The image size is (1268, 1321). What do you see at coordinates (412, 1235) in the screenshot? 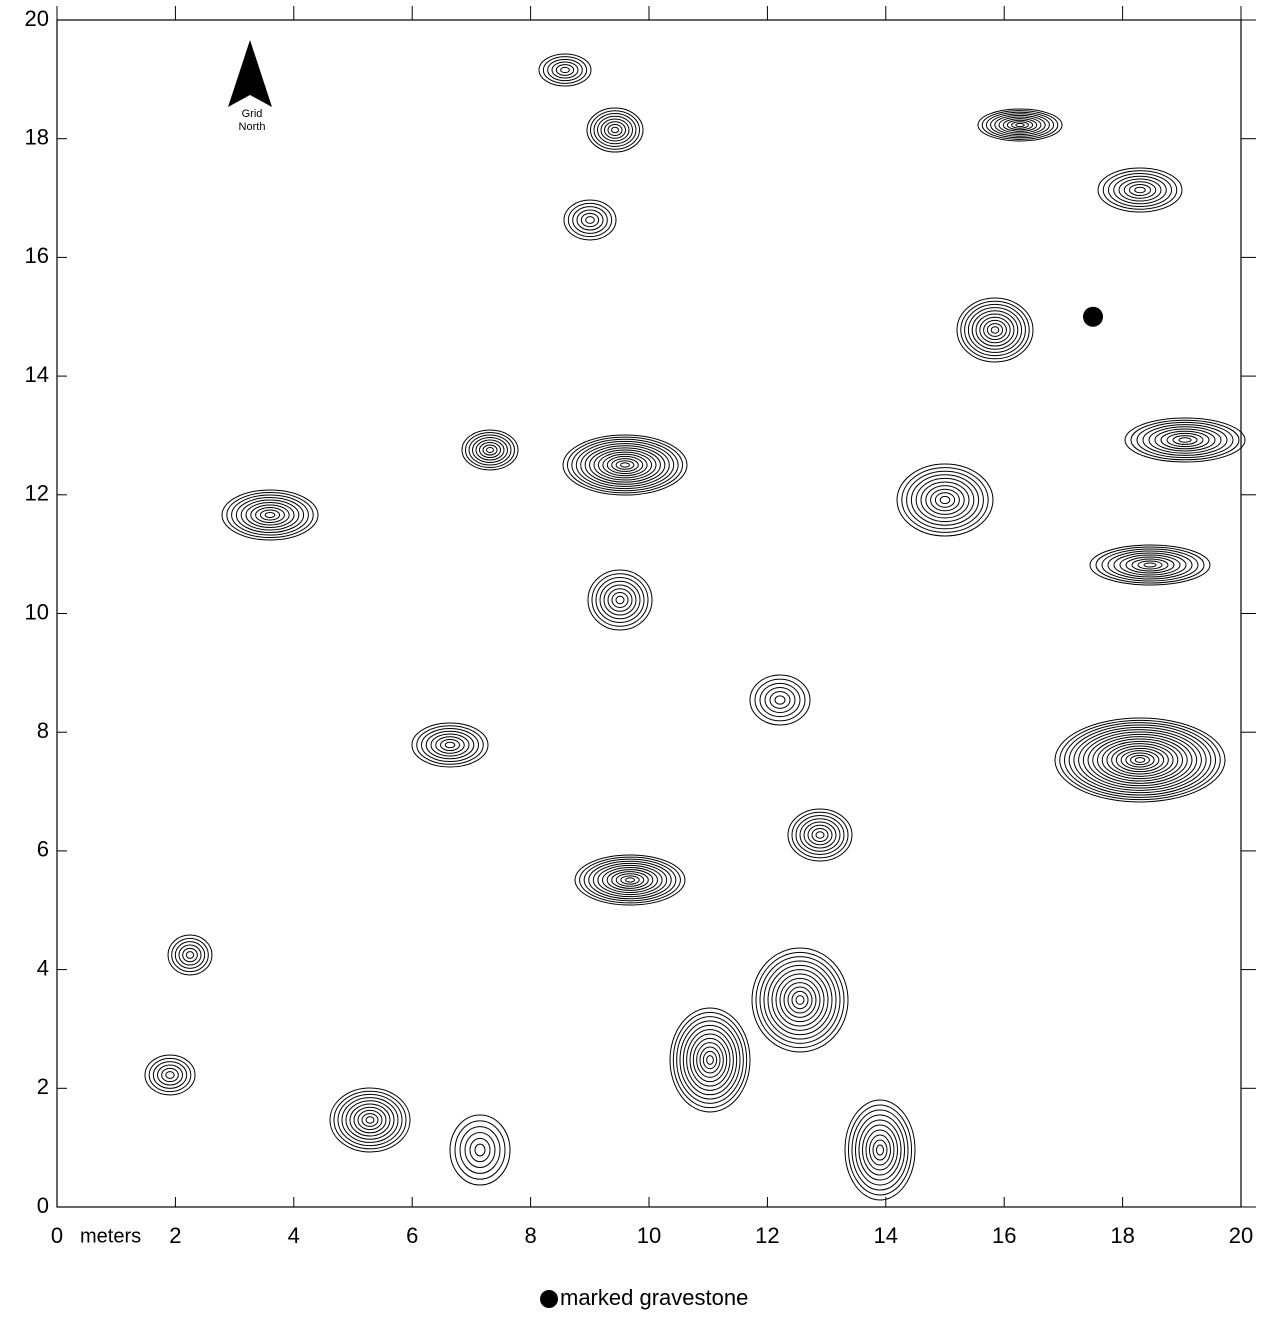
I see `x-tick-label: 6` at bounding box center [412, 1235].